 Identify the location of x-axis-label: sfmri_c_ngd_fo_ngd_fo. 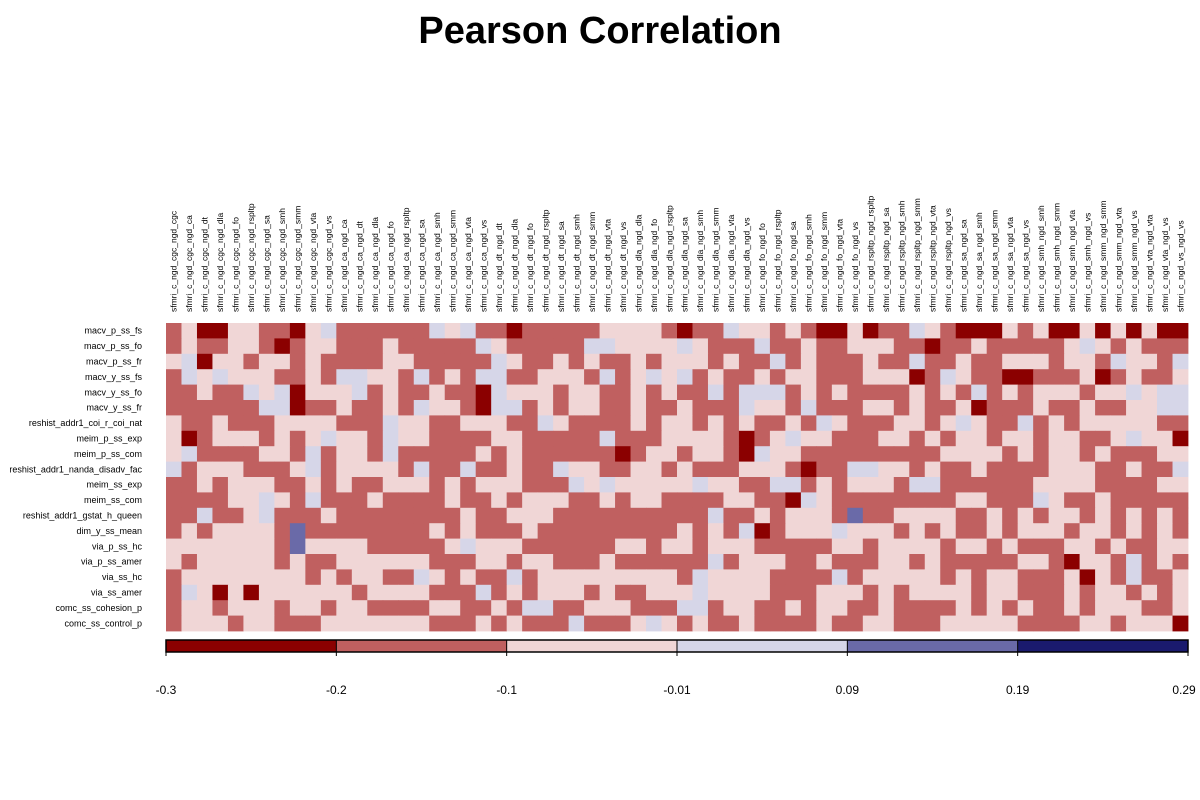
(762, 267).